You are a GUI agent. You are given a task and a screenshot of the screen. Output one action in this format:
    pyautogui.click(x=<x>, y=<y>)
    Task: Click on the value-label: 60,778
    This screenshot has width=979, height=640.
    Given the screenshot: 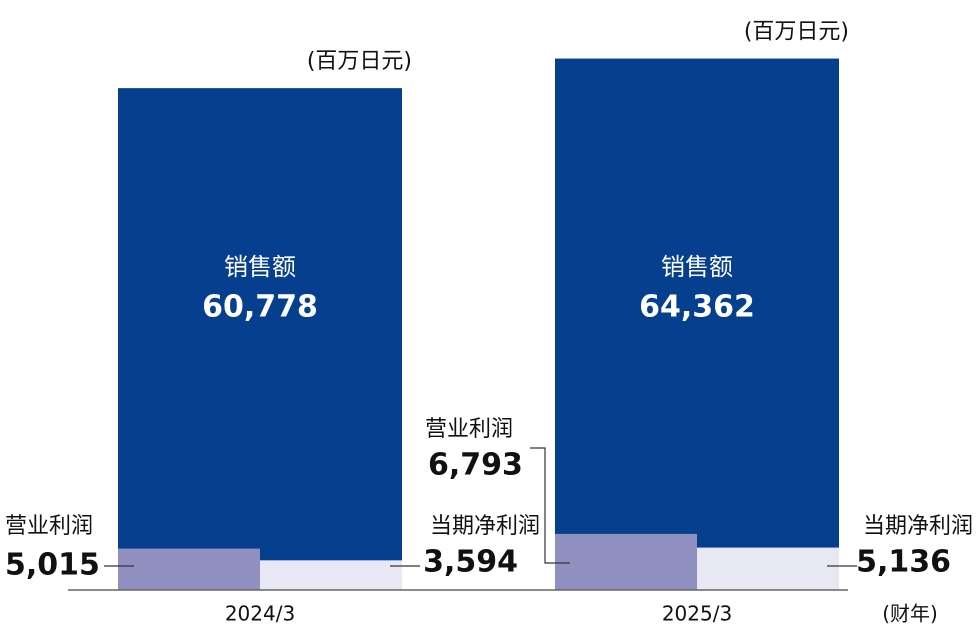 What is the action you would take?
    pyautogui.click(x=260, y=307)
    